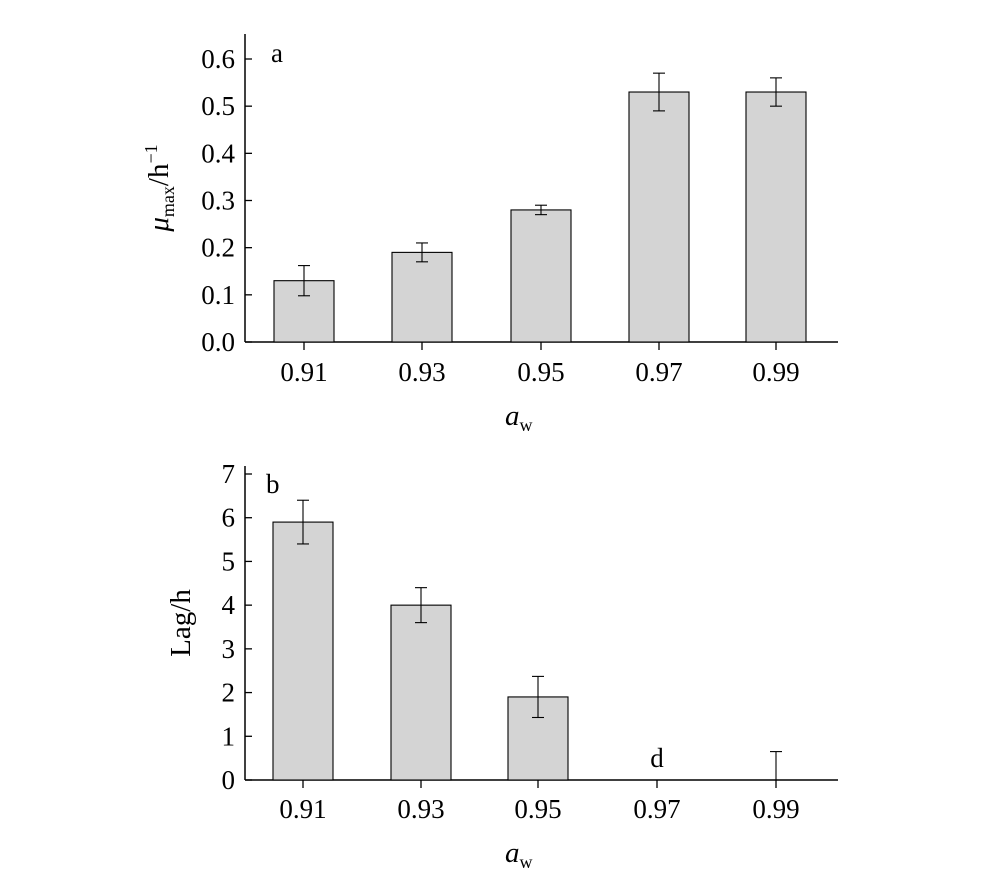 This screenshot has height=886, width=1004. Describe the element at coordinates (273, 484) in the screenshot. I see `panel-label: b` at that location.